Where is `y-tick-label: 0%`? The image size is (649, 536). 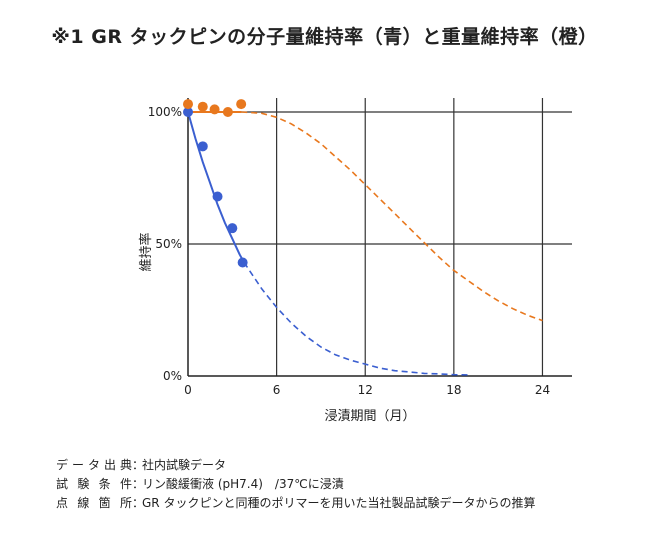
y-tick-label: 0% is located at coordinates (172, 376).